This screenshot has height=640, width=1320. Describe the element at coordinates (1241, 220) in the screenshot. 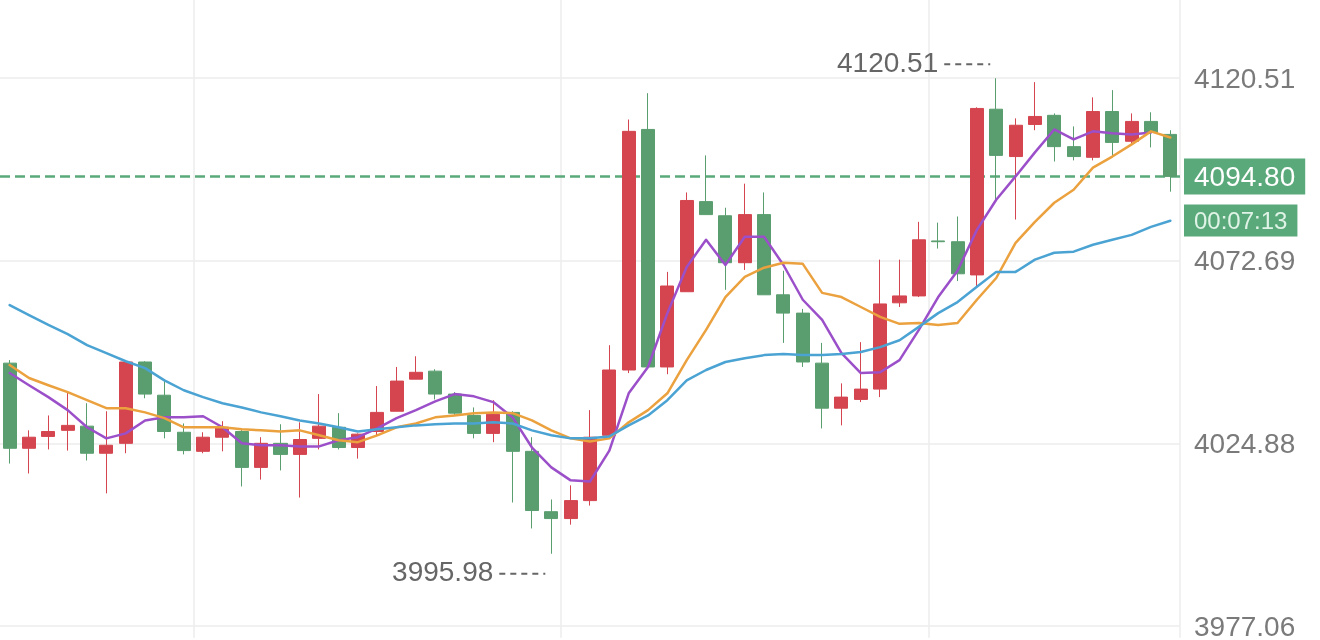

I see `text: 00:07:13` at that location.